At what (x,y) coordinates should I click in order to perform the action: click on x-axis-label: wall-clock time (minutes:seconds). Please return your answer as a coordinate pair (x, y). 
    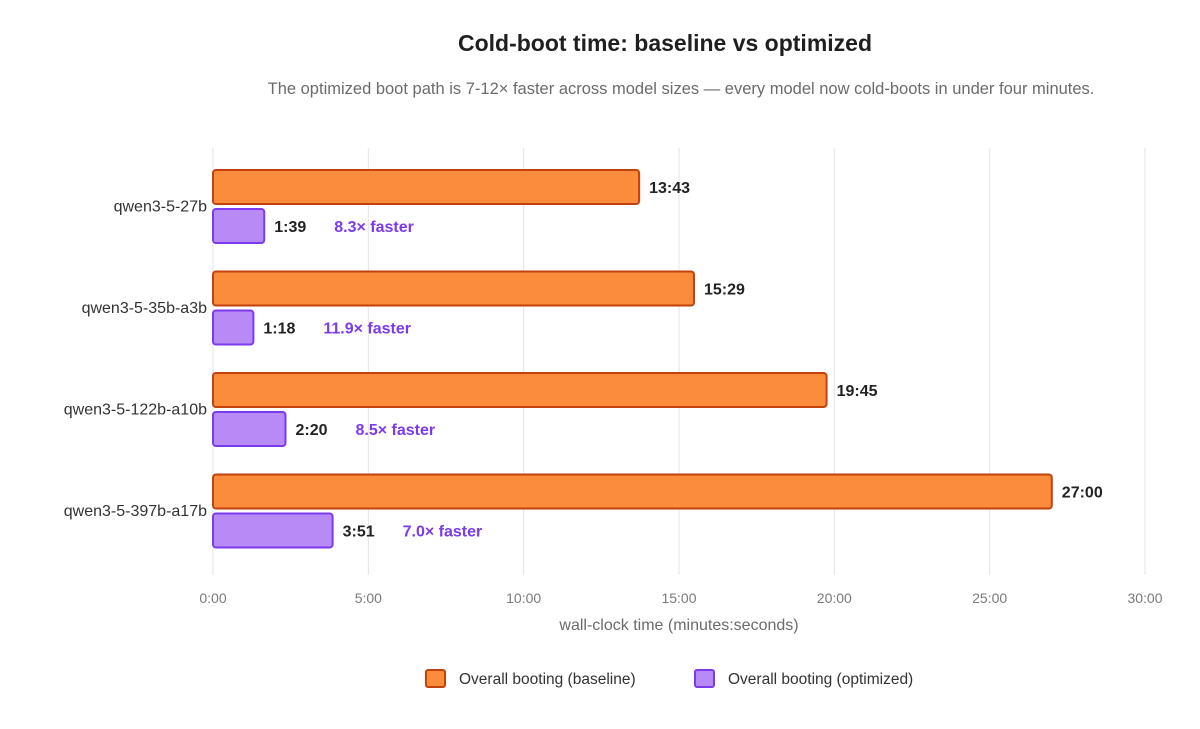
    Looking at the image, I should click on (678, 625).